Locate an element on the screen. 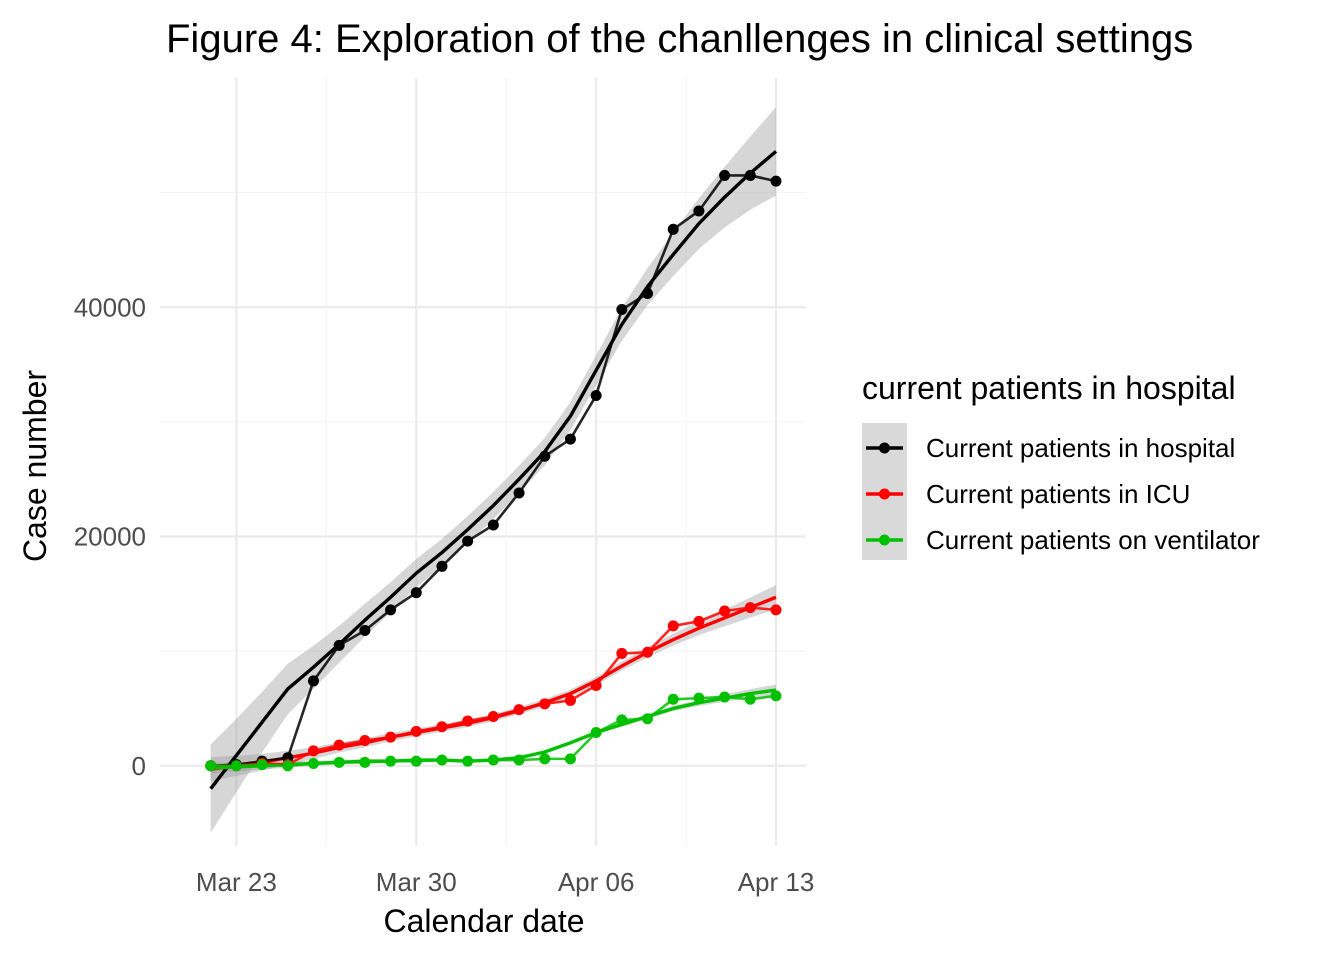 The width and height of the screenshot is (1344, 960). x-tick-label: Mar 23 is located at coordinates (236, 882).